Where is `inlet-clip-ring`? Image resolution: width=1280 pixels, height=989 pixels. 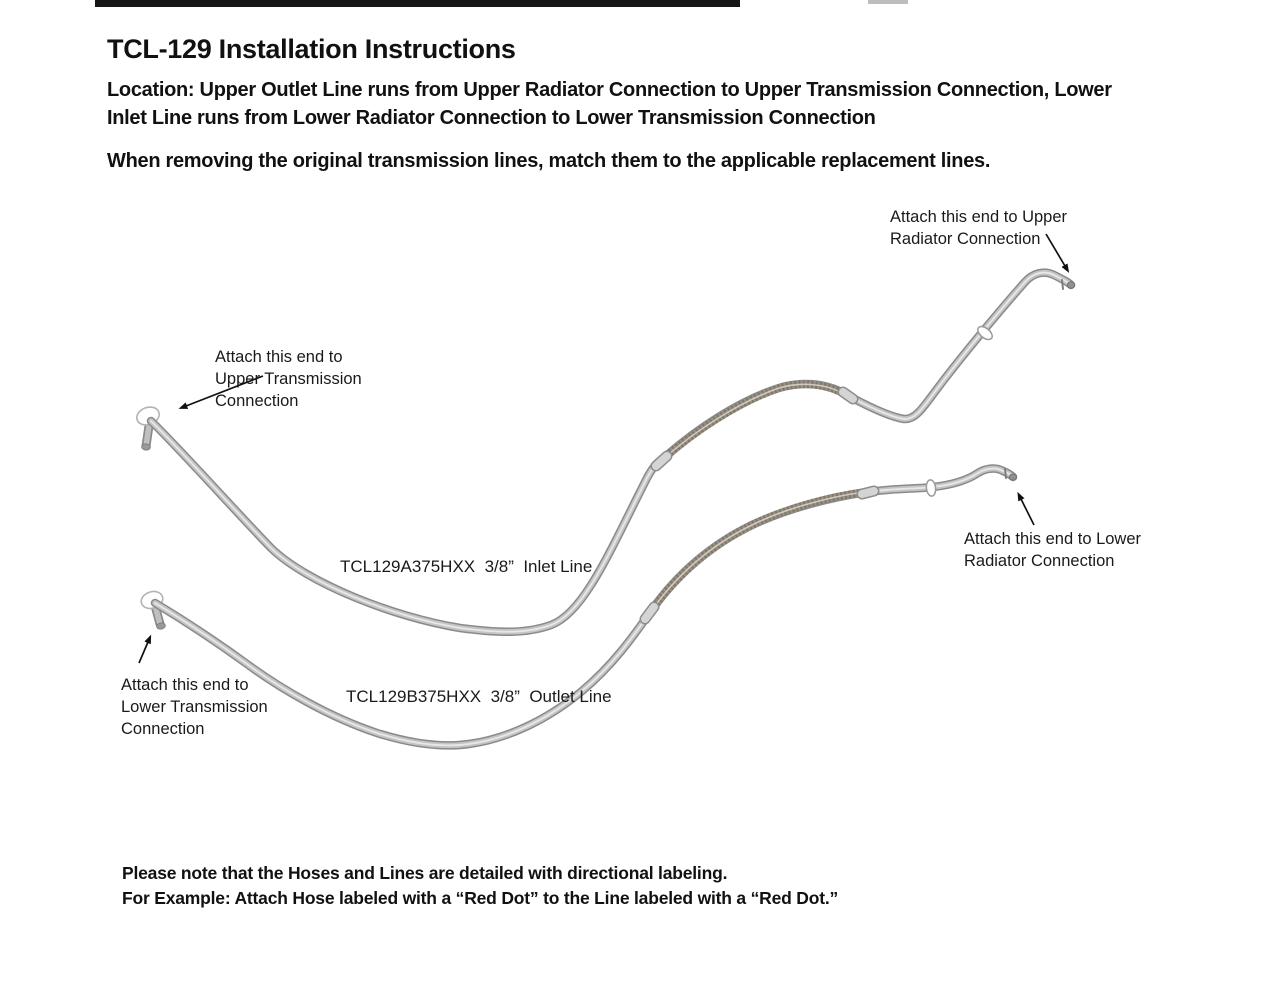
inlet-clip-ring is located at coordinates (985, 333).